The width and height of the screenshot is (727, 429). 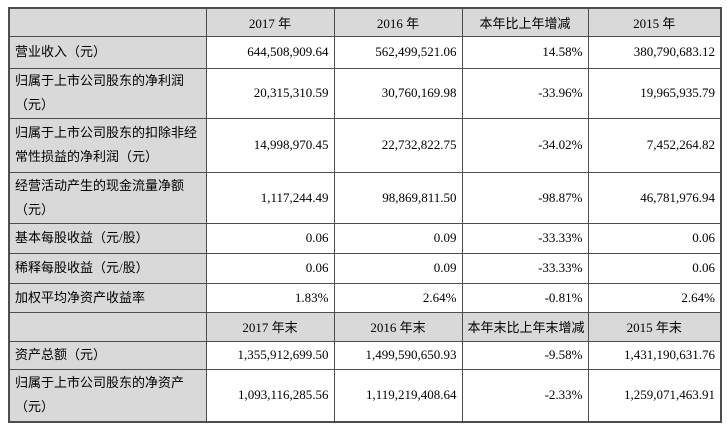 What do you see at coordinates (525, 145) in the screenshot?
I see `cell-change: -34.02%` at bounding box center [525, 145].